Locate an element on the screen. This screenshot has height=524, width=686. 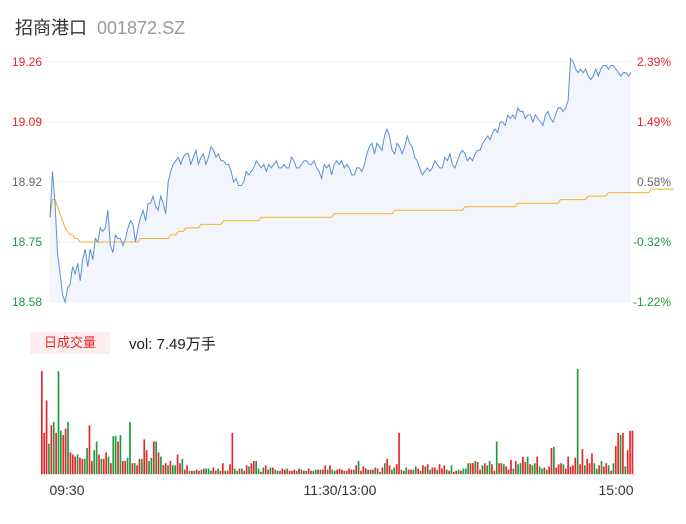
time-tick-midday: 11:30/13:00 is located at coordinates (340, 490).